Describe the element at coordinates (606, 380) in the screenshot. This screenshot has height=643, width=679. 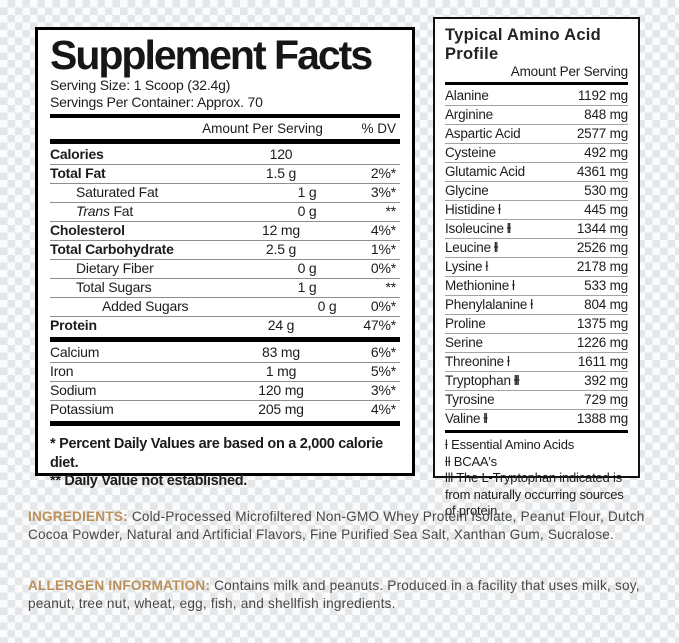
I see `amino-acid-amount: 392 mg` at that location.